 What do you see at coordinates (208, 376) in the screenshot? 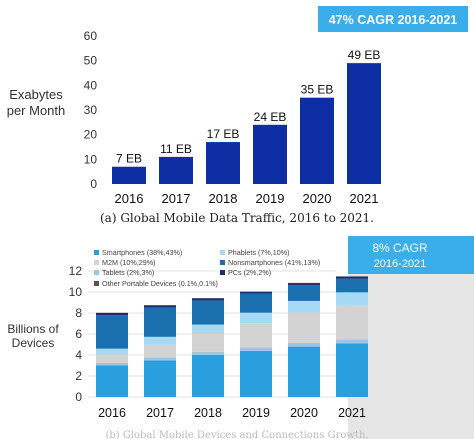
I see `segment-smartphones-2018` at bounding box center [208, 376].